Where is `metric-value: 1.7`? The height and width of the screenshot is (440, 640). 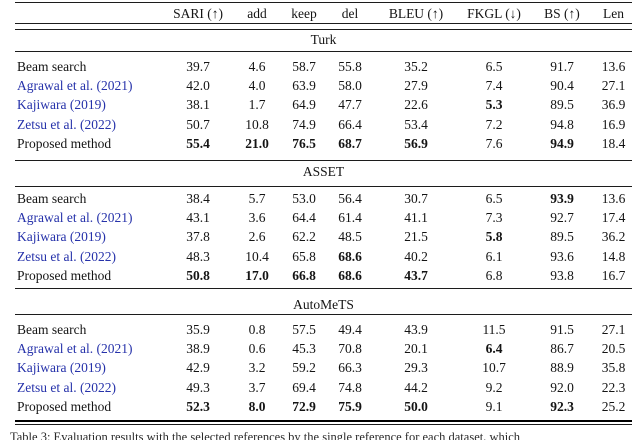 metric-value: 1.7 is located at coordinates (257, 105).